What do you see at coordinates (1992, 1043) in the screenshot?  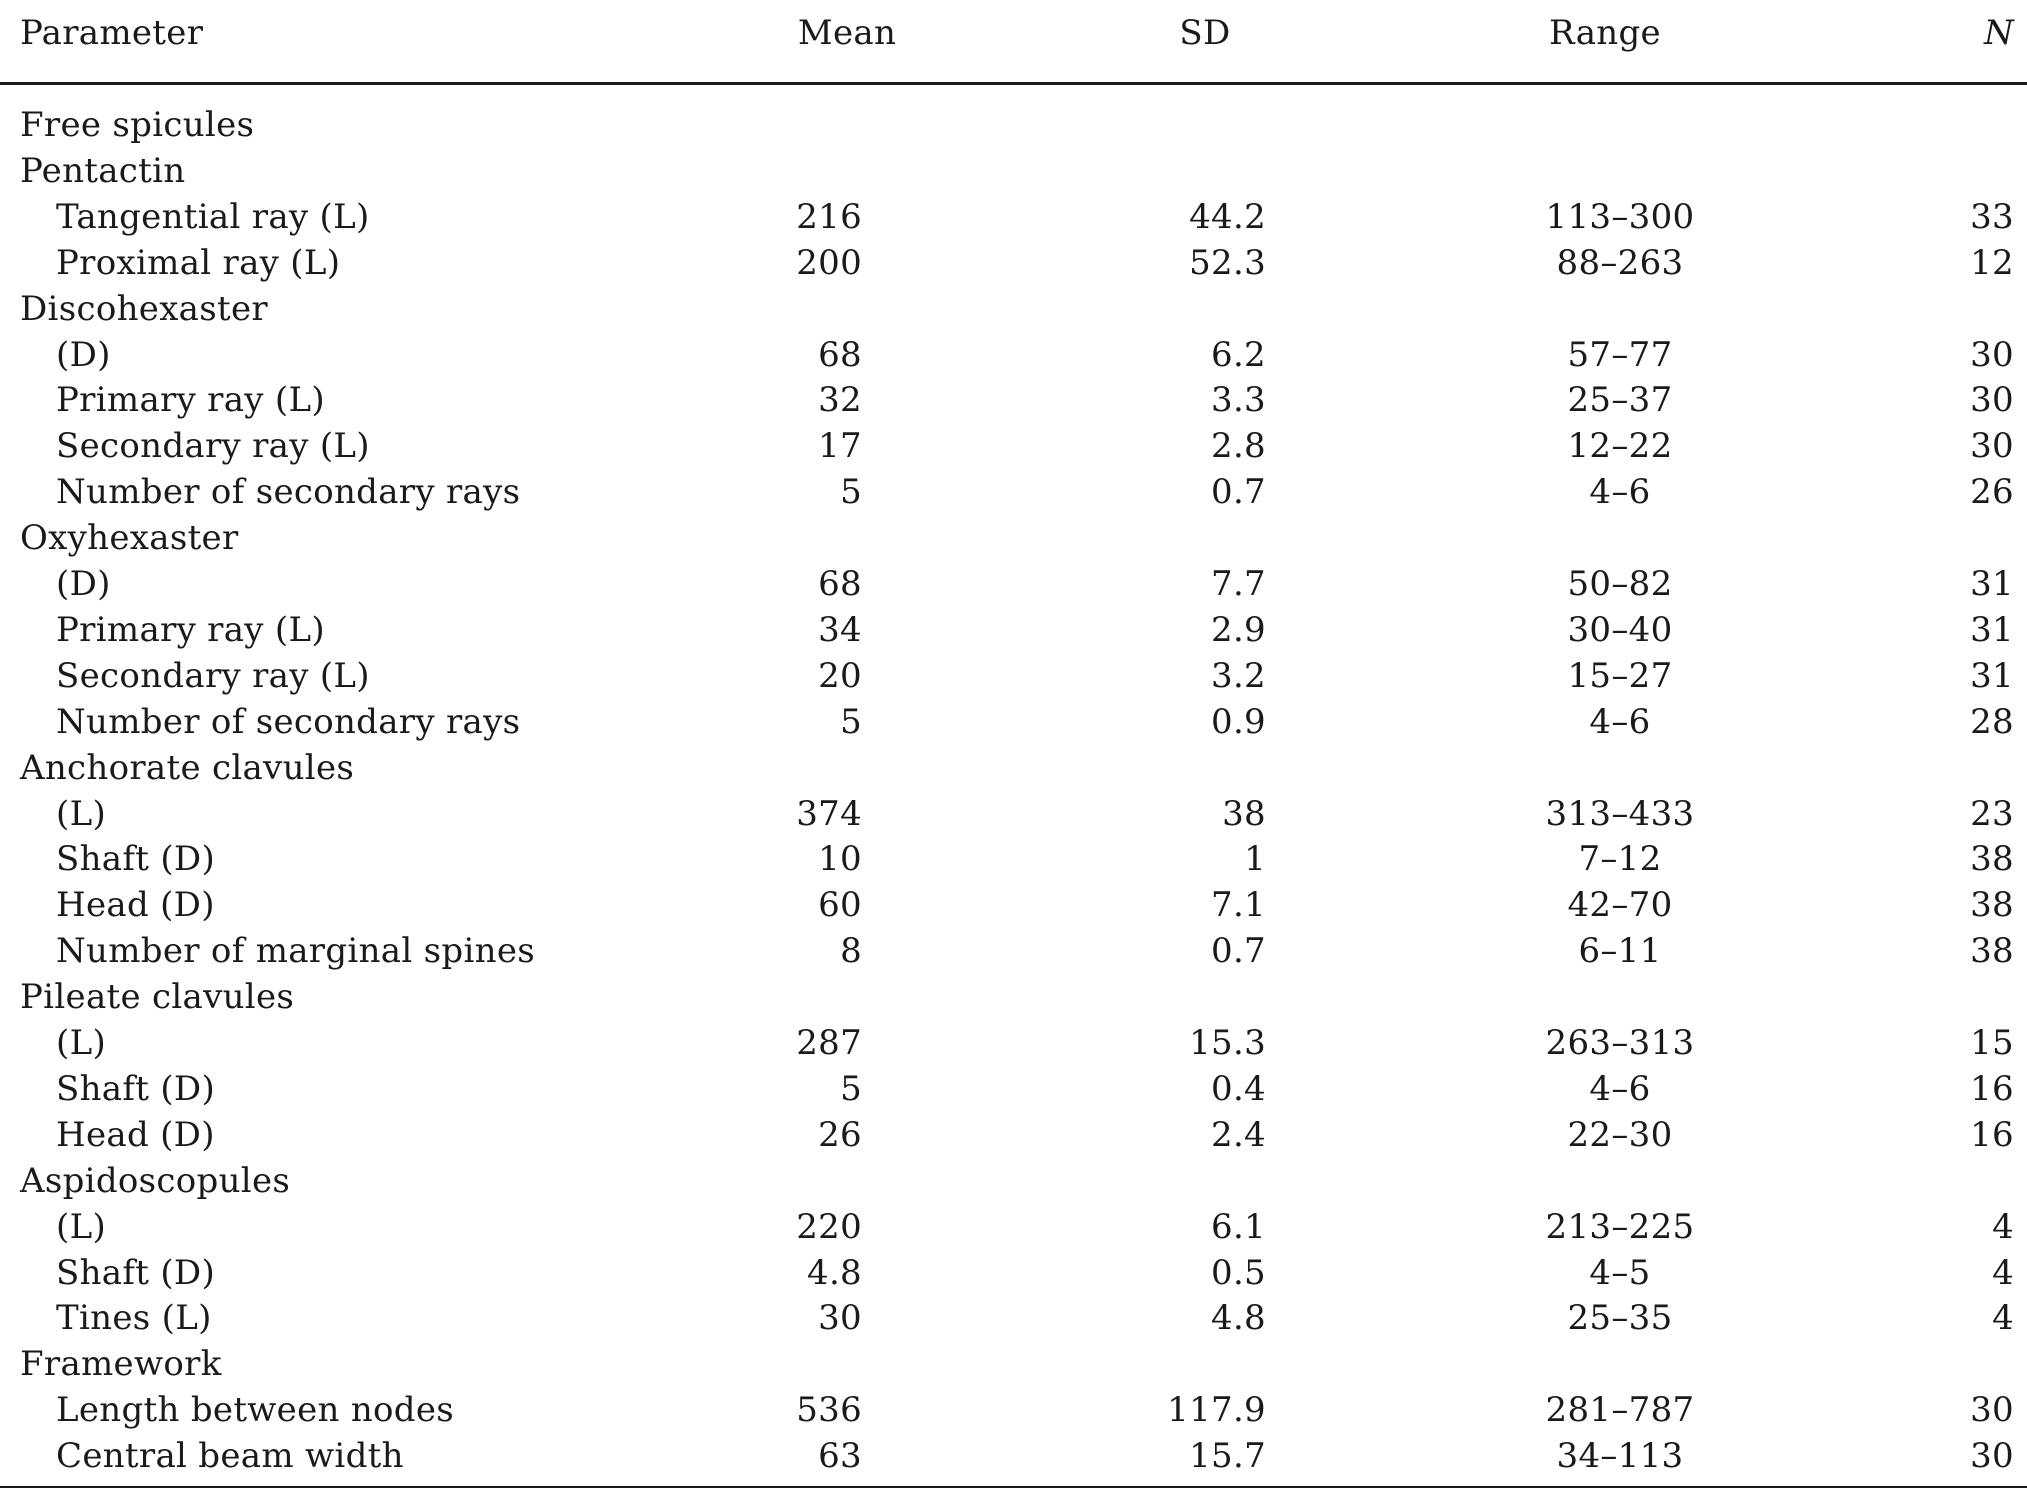 I see `cell-n: 15` at bounding box center [1992, 1043].